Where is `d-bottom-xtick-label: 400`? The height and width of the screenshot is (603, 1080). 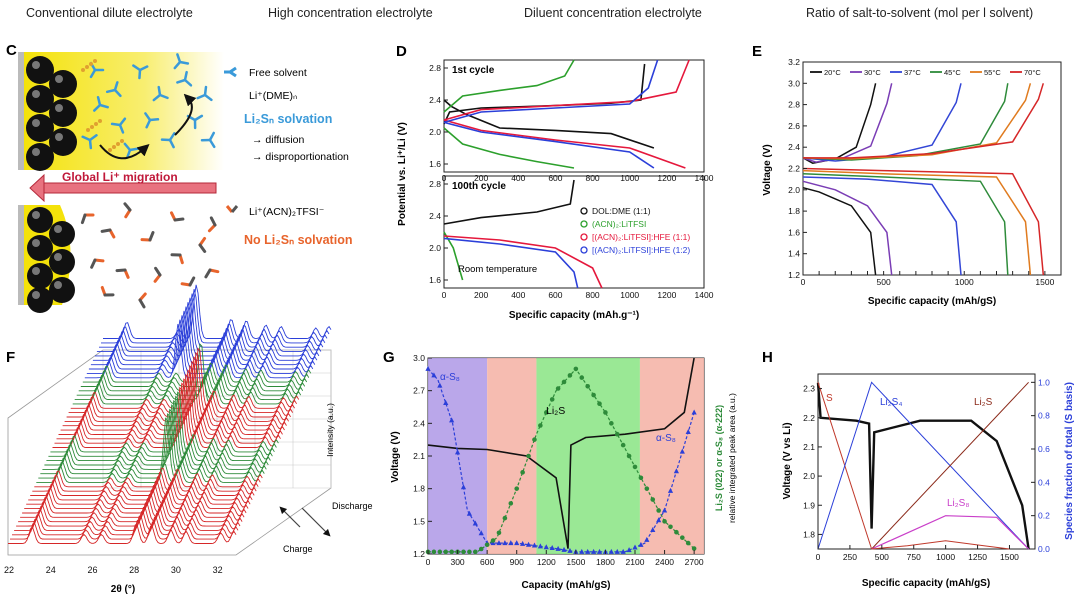
d-bottom-xtick-label: 400 is located at coordinates (518, 295).